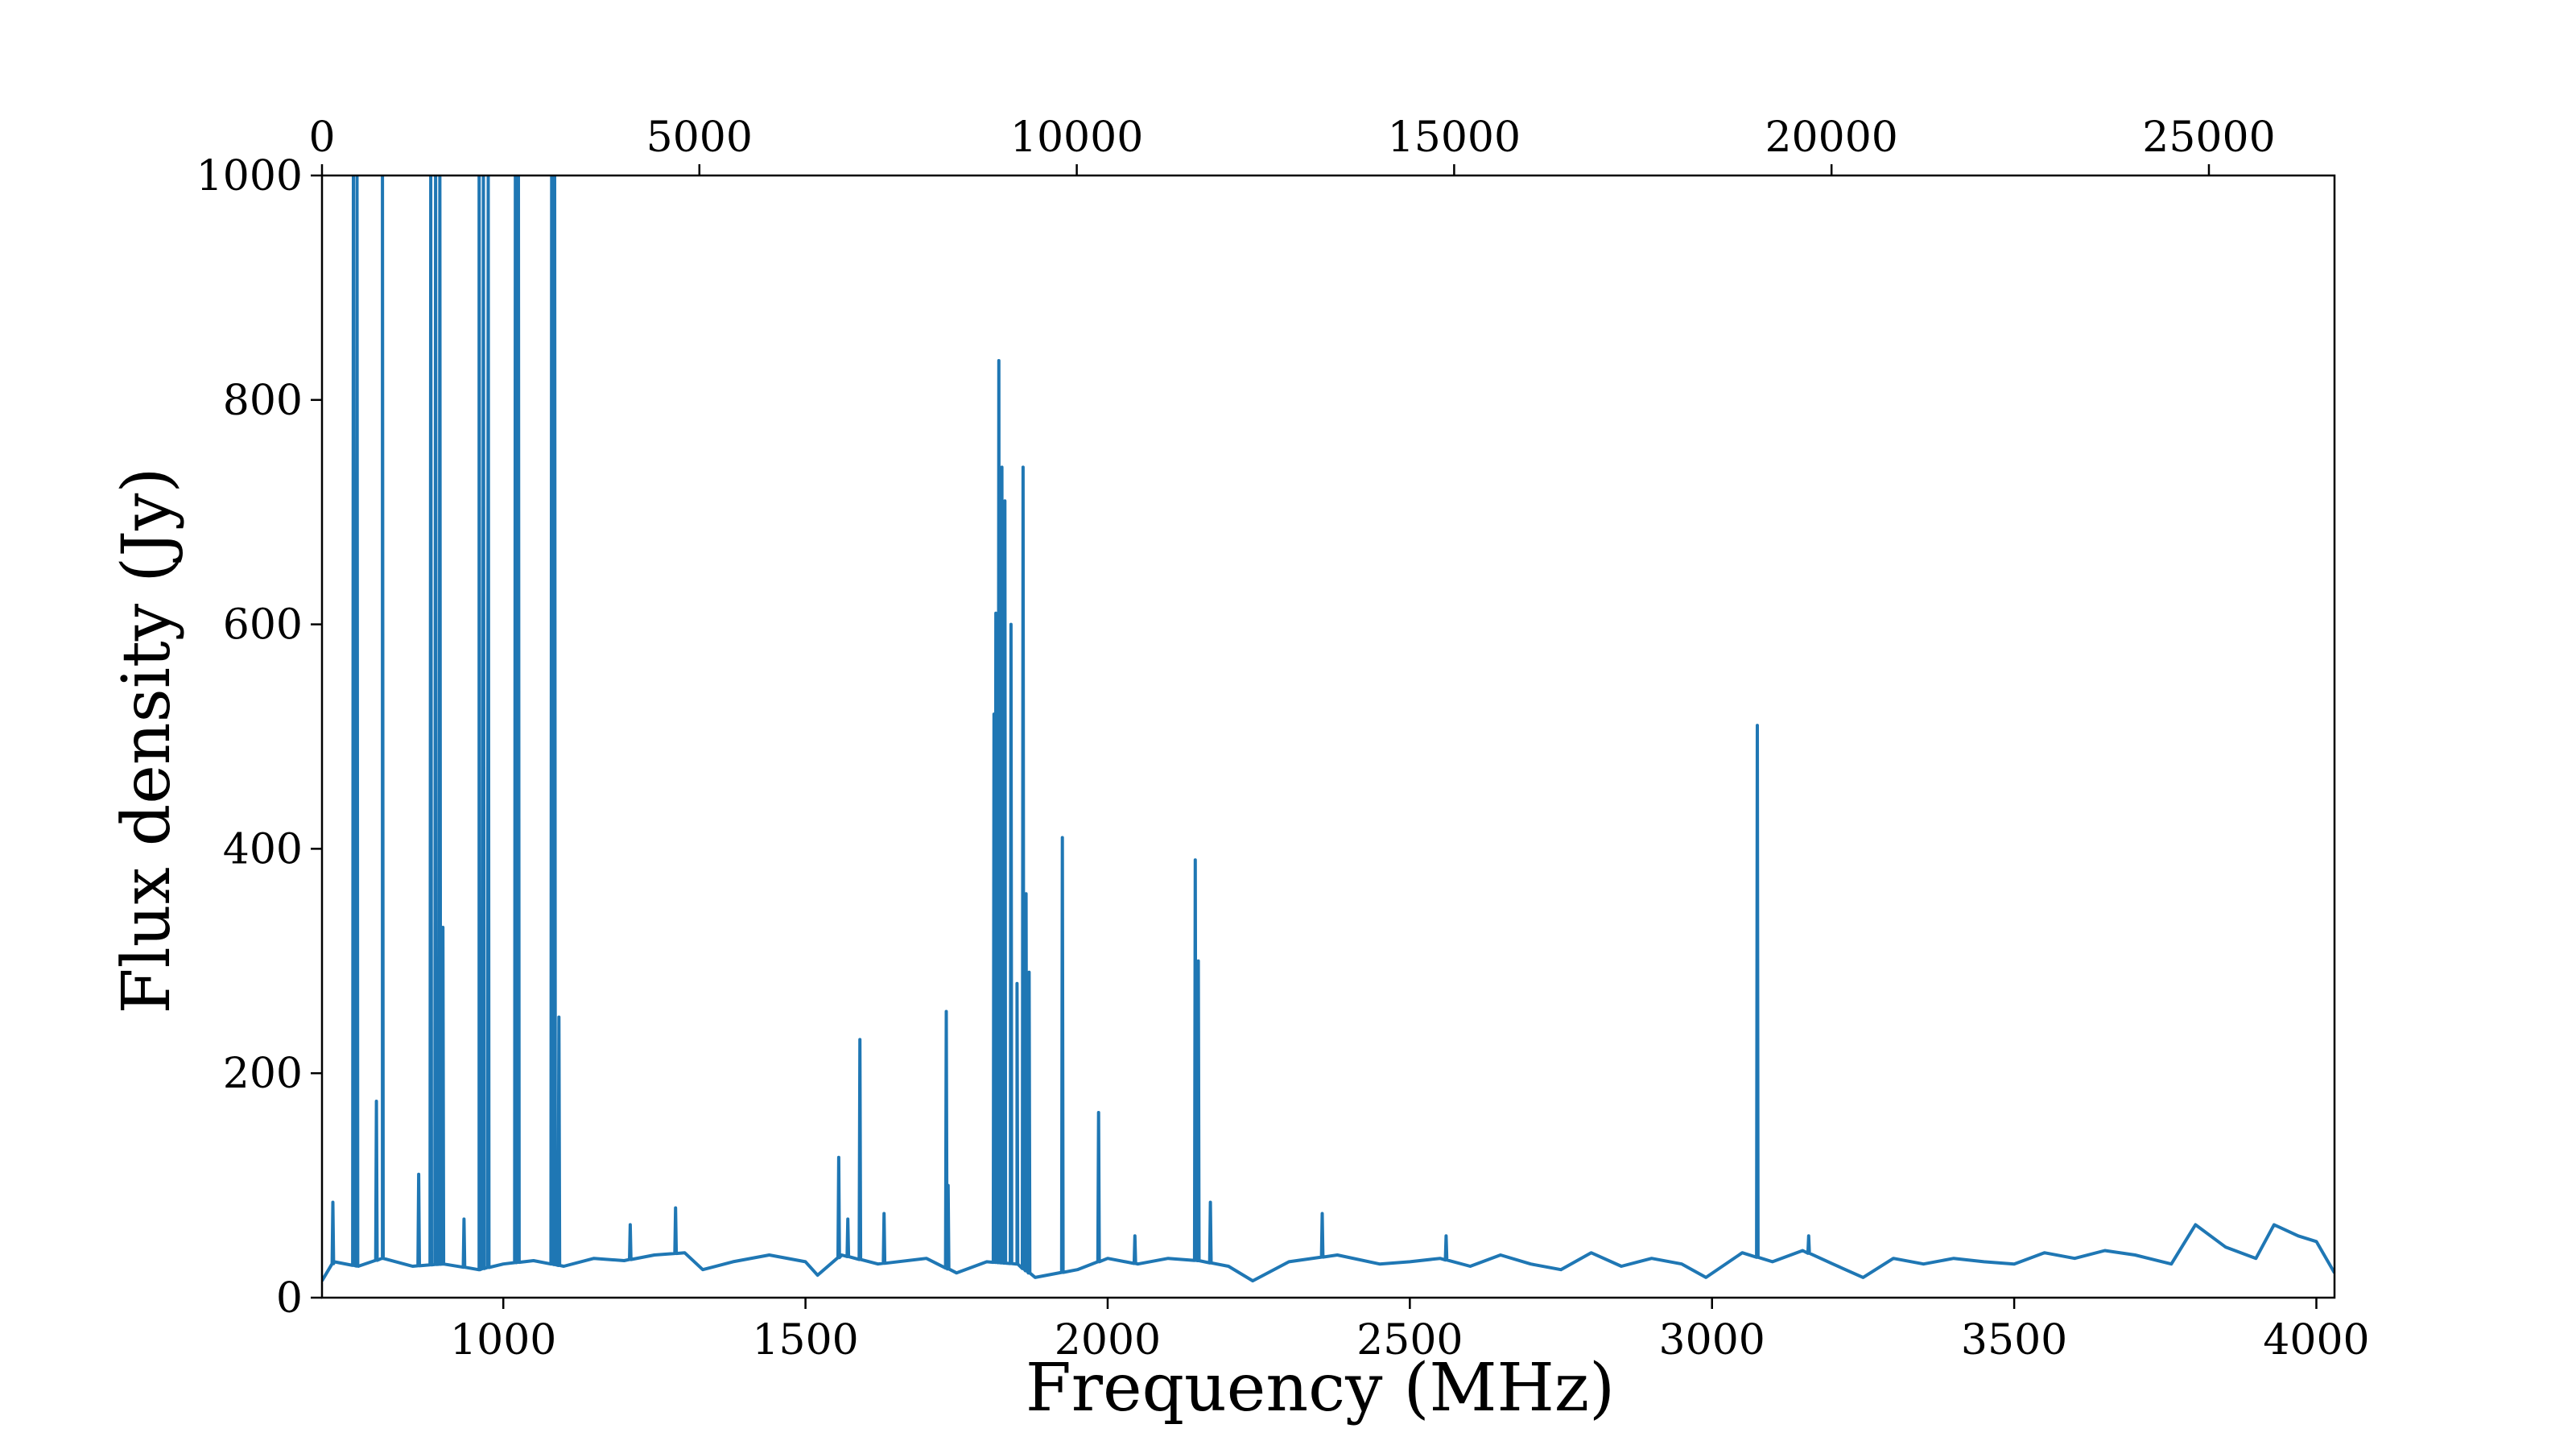  Describe the element at coordinates (321, 138) in the screenshot. I see `top-x-tick-label: 0` at that location.